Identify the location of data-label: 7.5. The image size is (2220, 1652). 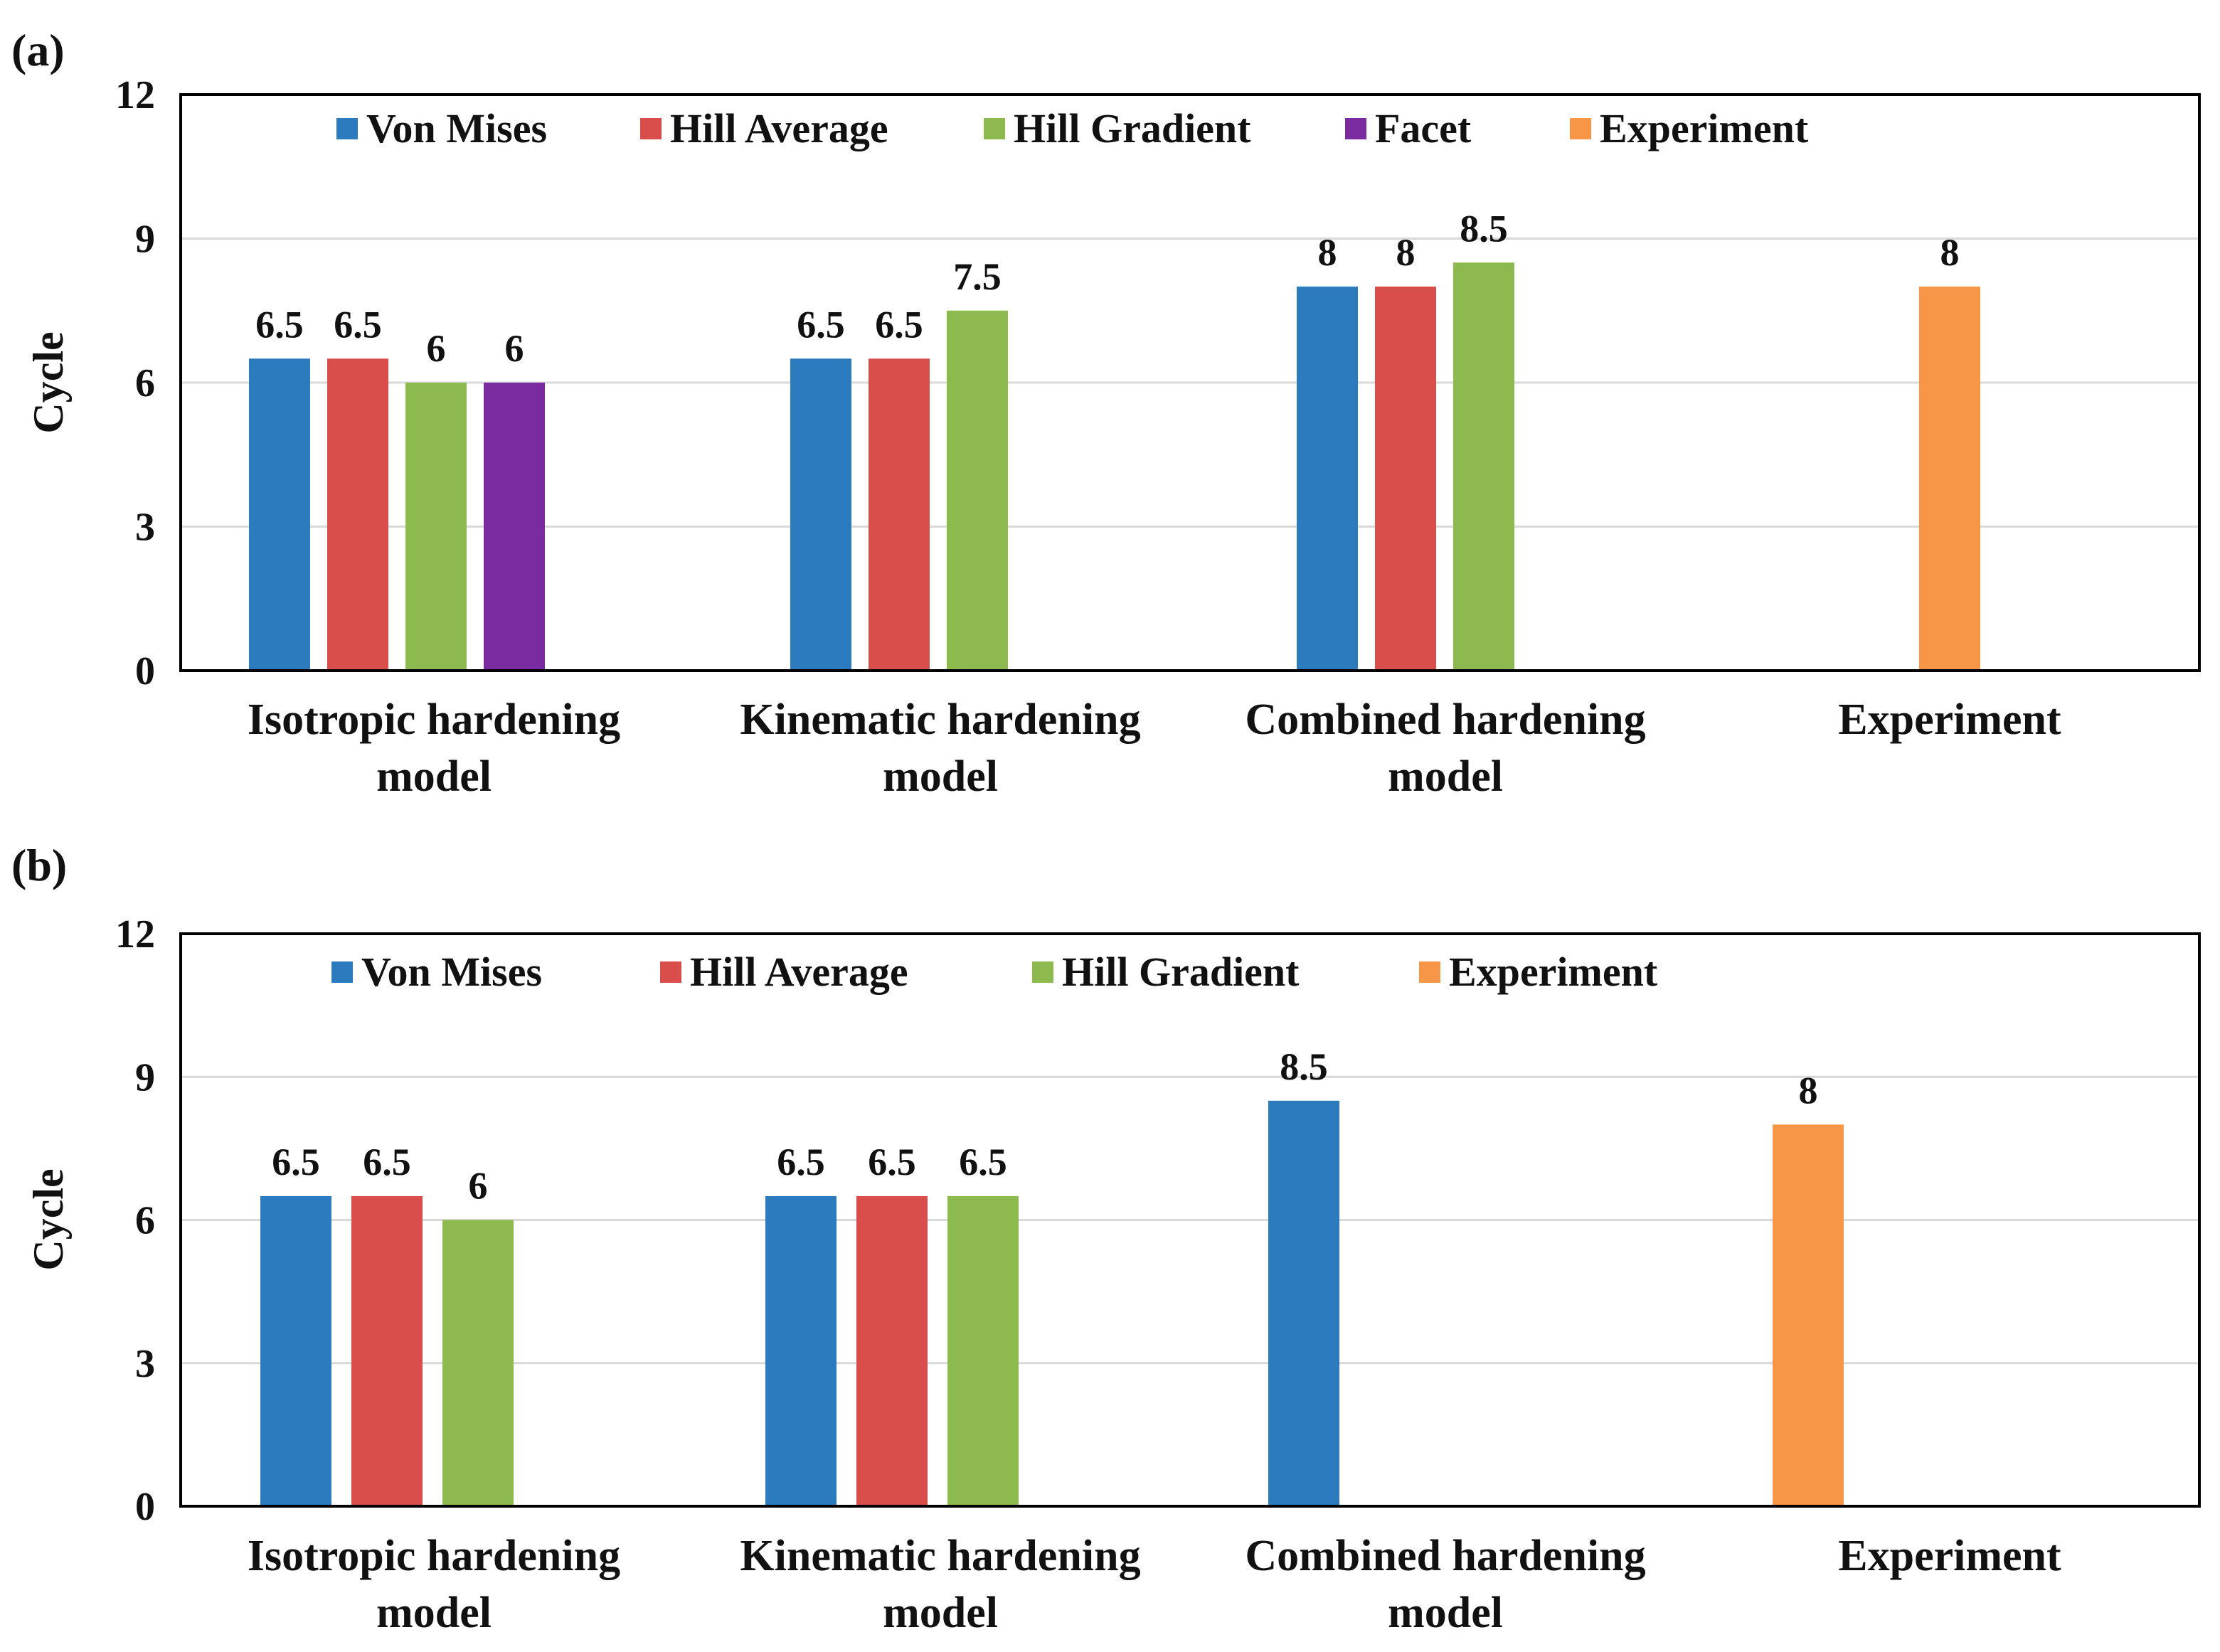
(977, 276).